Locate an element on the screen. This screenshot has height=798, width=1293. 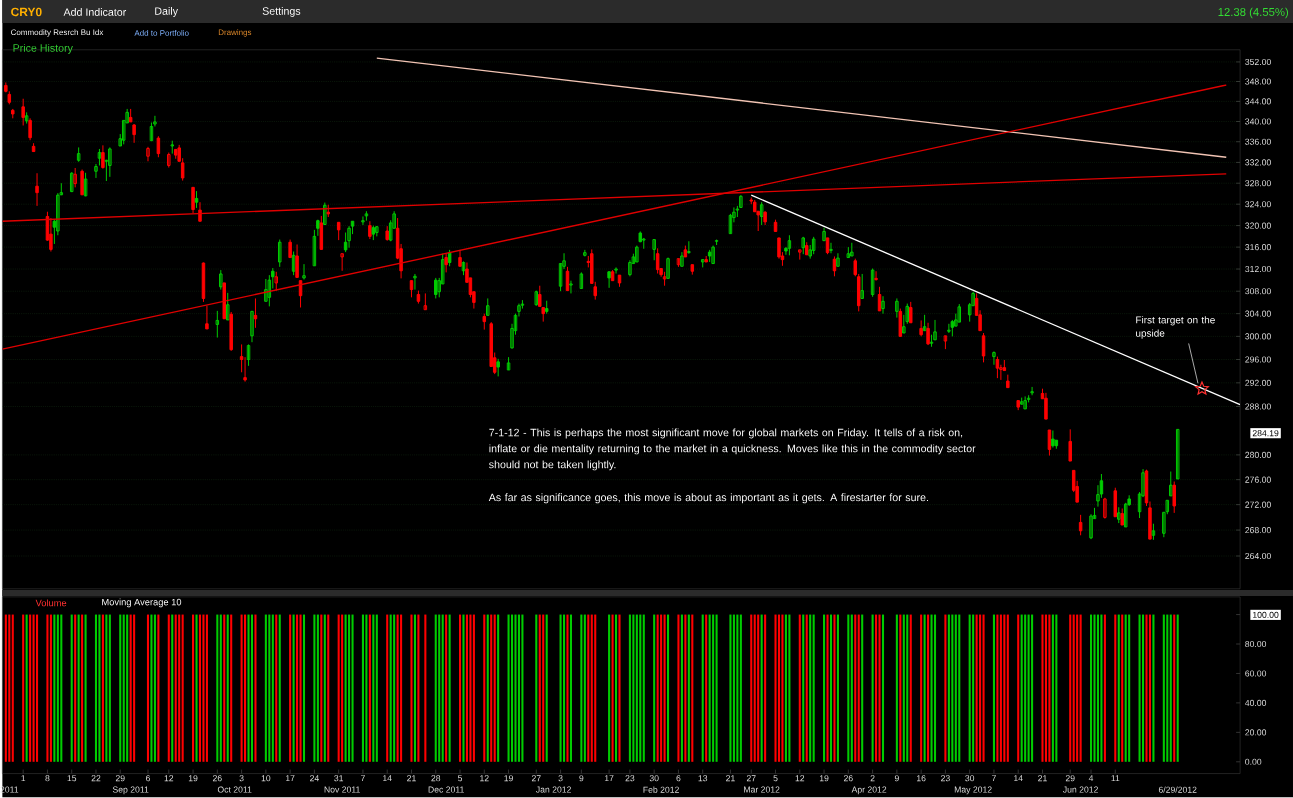
x2-tick-label: Apr 2012 is located at coordinates (869, 790).